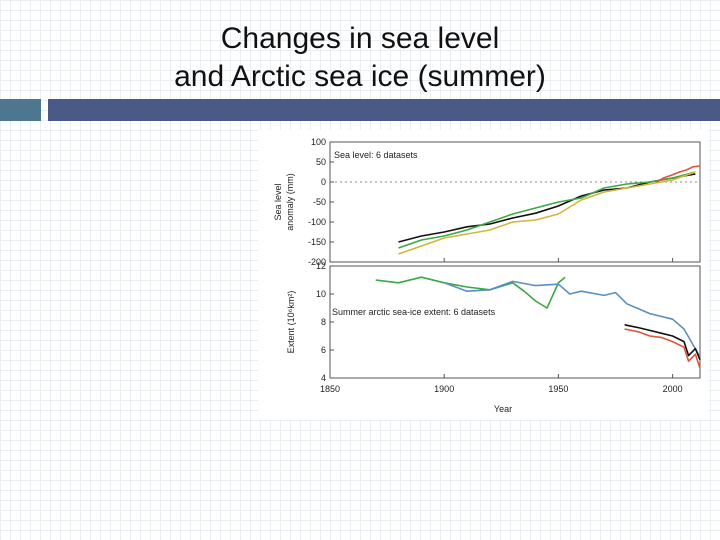 The image size is (720, 540). What do you see at coordinates (444, 389) in the screenshot?
I see `x-tick-label: 1900` at bounding box center [444, 389].